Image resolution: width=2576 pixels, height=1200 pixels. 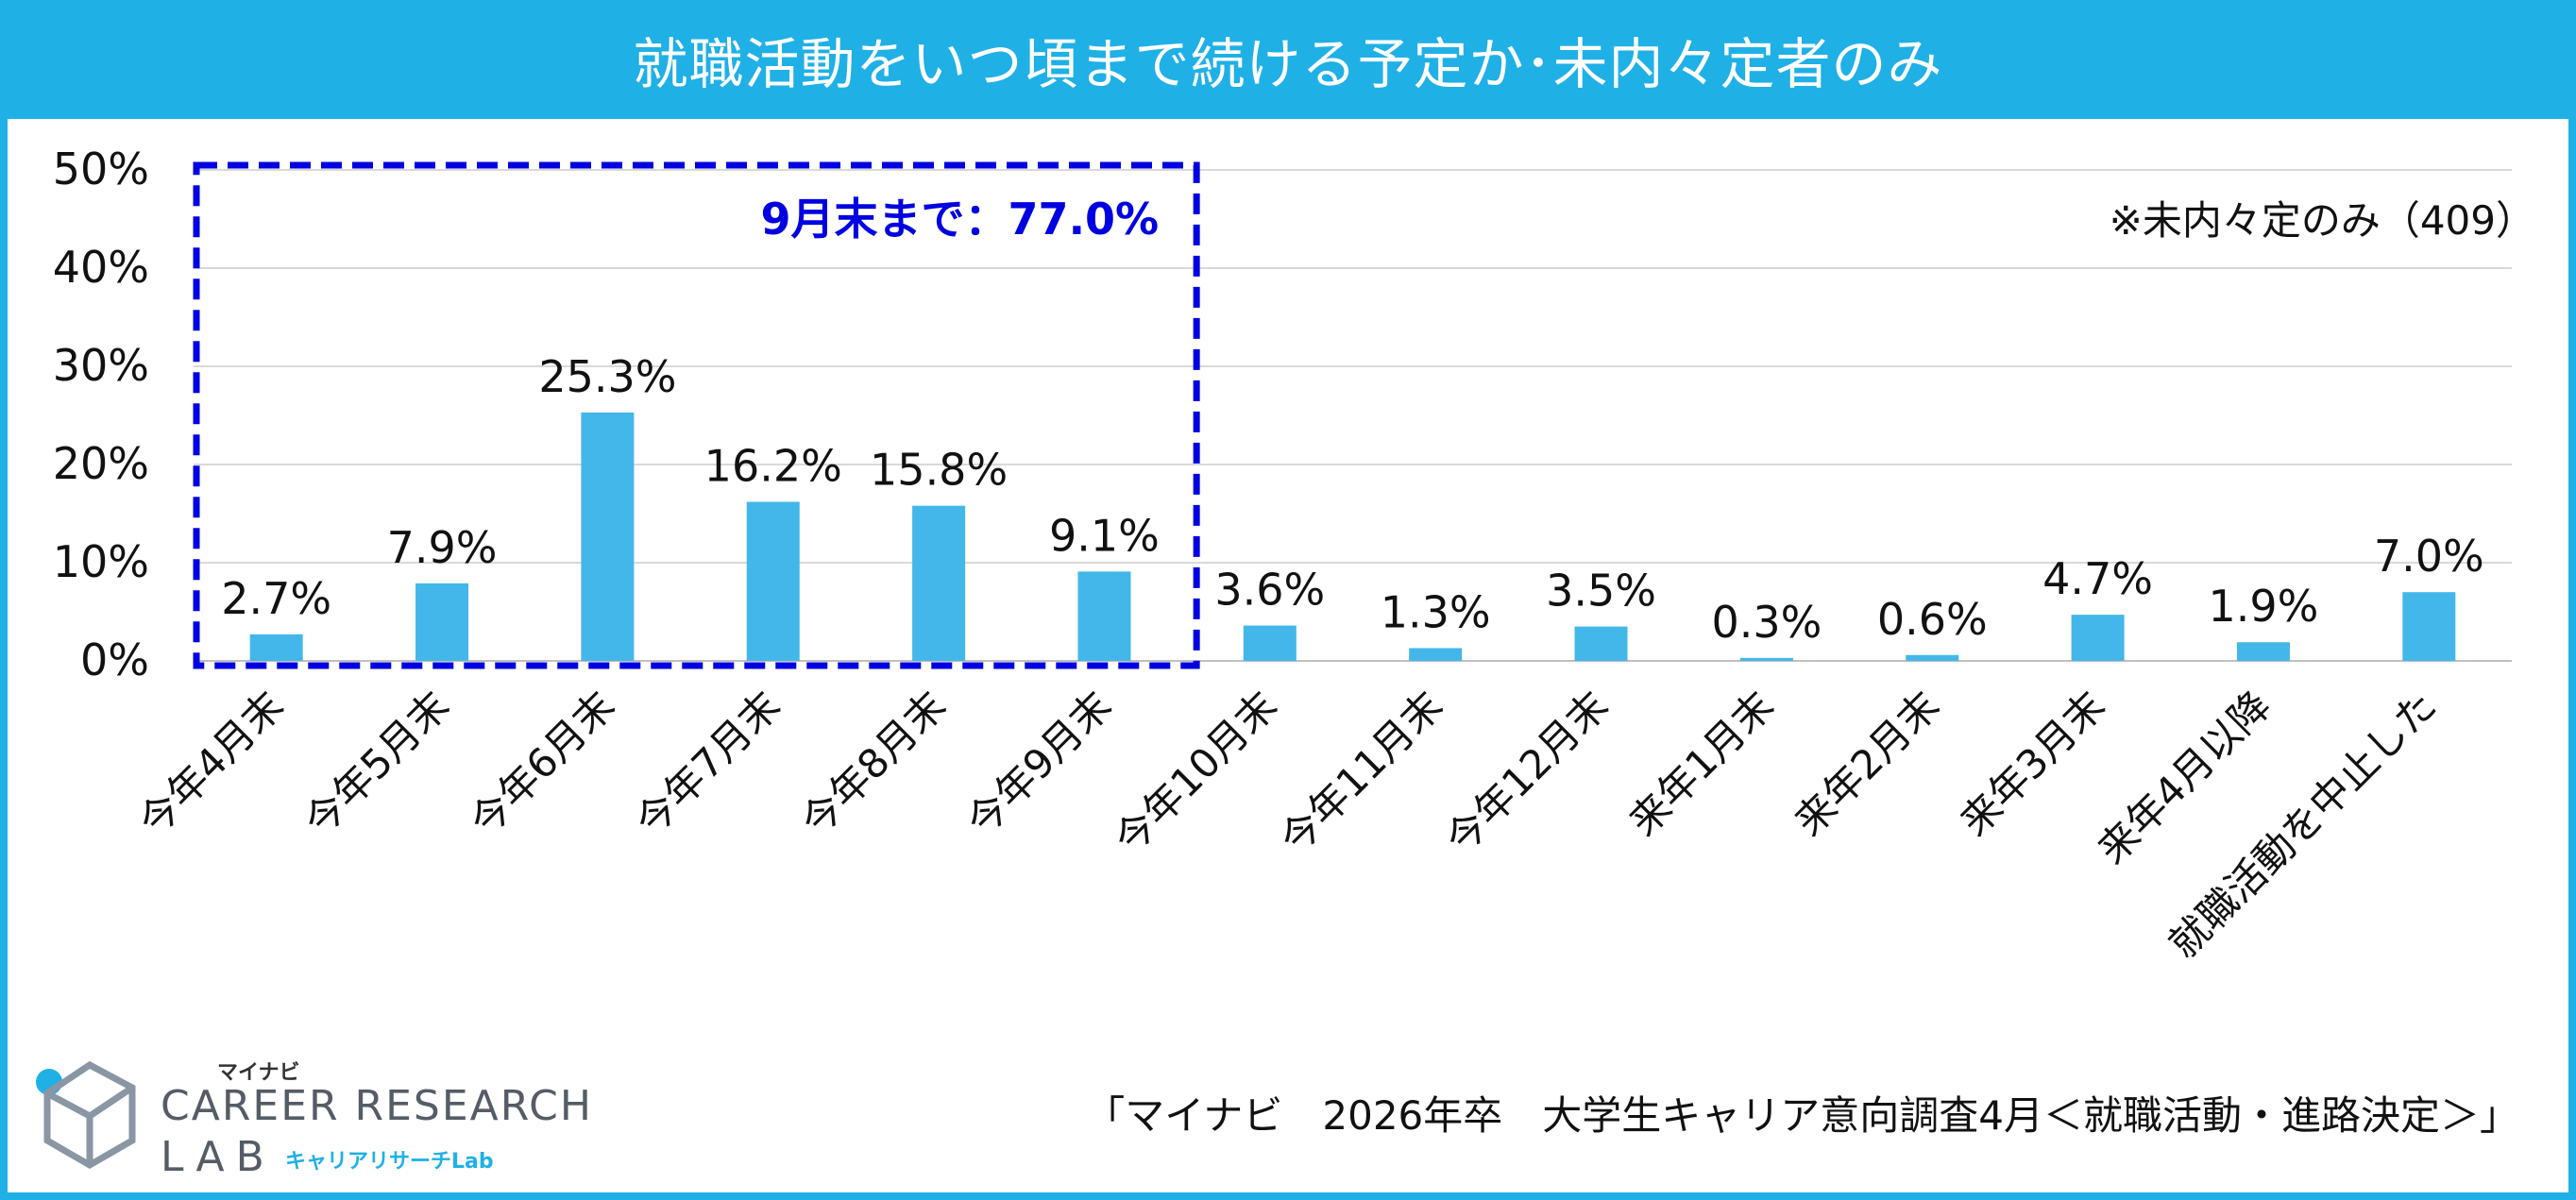 What do you see at coordinates (442, 547) in the screenshot?
I see `data-label: 7.9%` at bounding box center [442, 547].